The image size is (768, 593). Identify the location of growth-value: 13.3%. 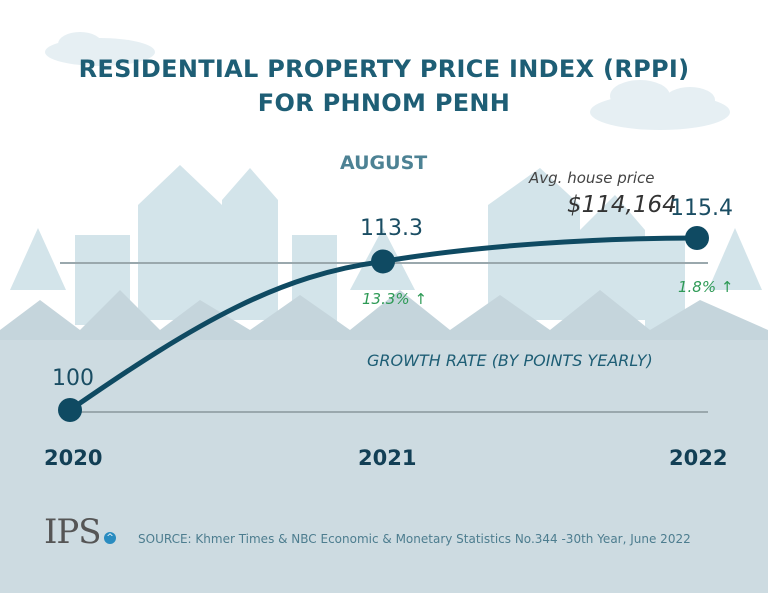
(386, 299).